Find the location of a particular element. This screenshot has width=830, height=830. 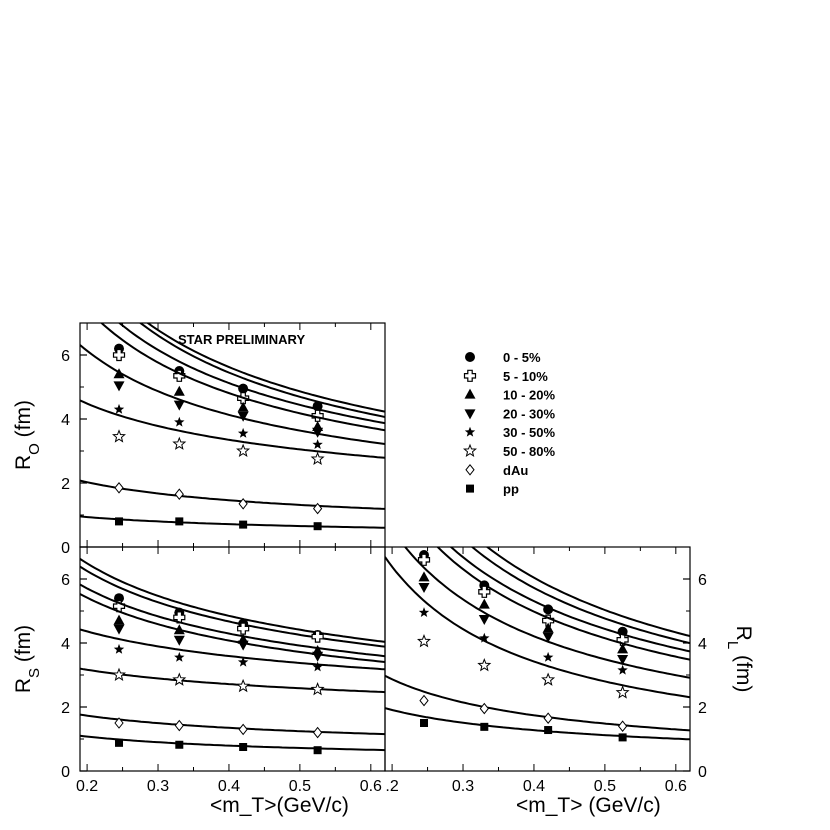

series-triangle-up-filled is located at coordinates (554, 600).